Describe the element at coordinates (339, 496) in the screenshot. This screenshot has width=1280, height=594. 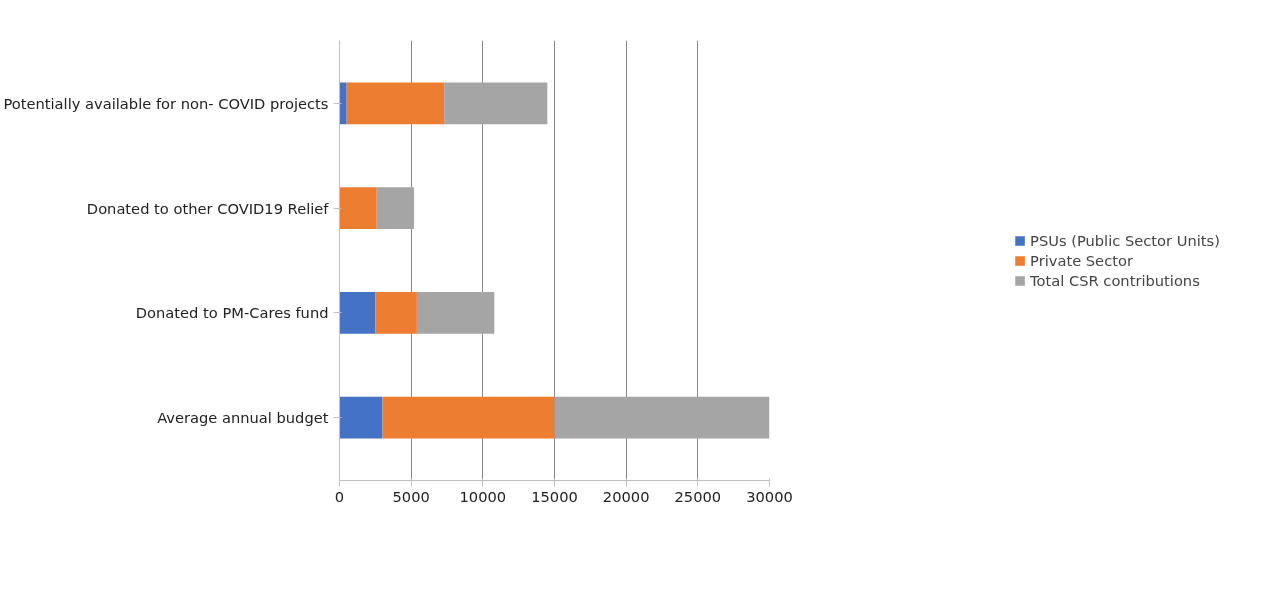
I see `x-tick-label: 0` at that location.